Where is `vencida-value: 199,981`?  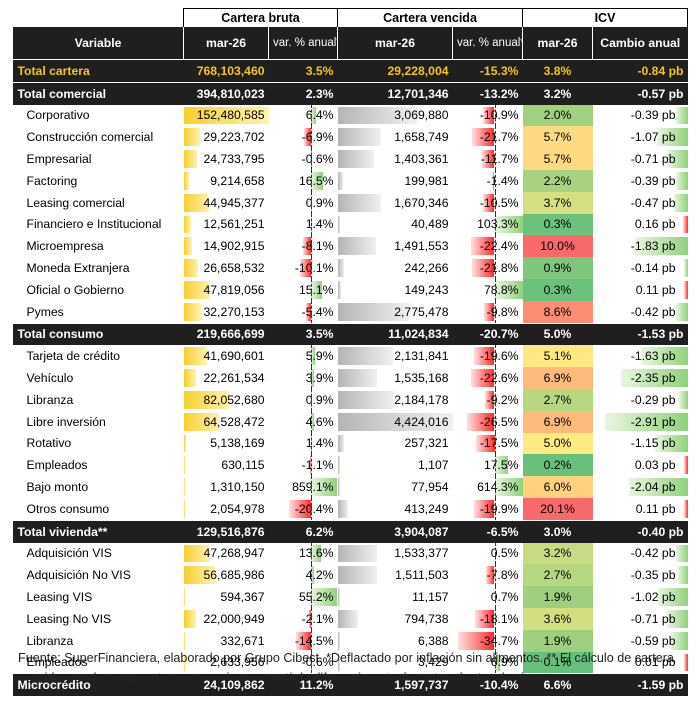
vencida-value: 199,981 is located at coordinates (395, 181).